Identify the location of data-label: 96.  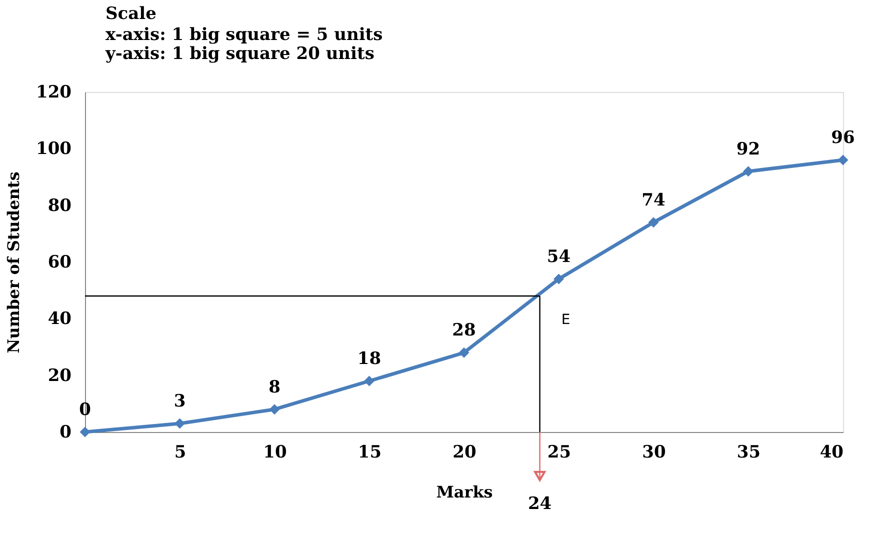
(843, 138).